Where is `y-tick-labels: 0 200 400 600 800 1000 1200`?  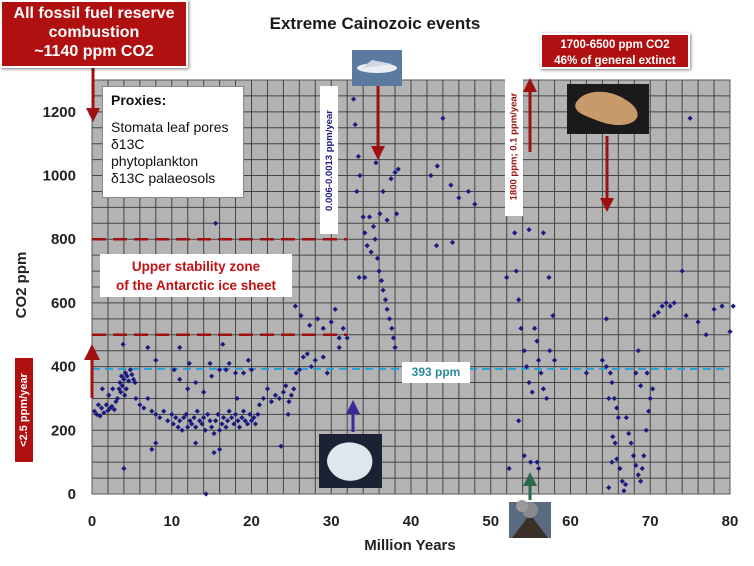 y-tick-labels: 0 200 400 600 800 1000 1200 is located at coordinates (59, 303).